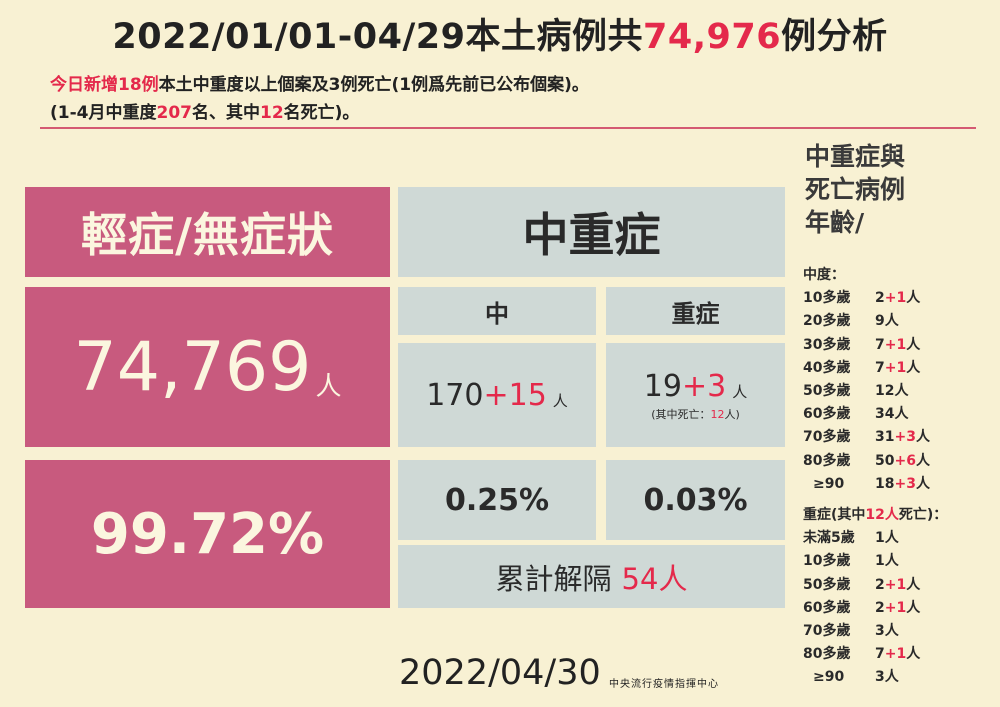  What do you see at coordinates (500, 673) in the screenshot?
I see `report-date: 2022/04/30` at bounding box center [500, 673].